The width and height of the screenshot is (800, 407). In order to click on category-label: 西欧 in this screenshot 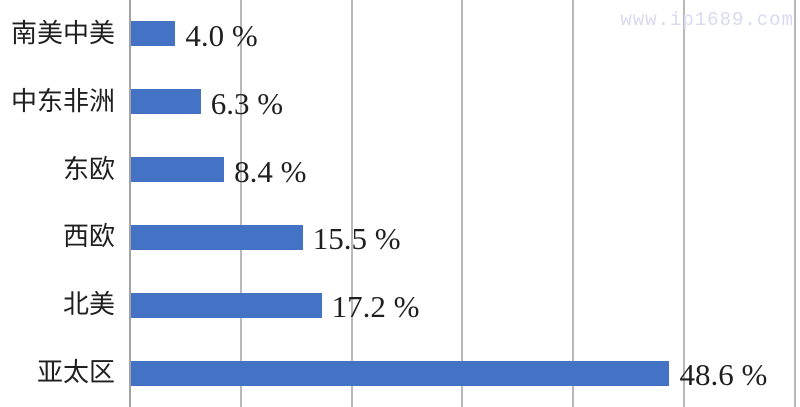, I will do `click(88, 237)`.